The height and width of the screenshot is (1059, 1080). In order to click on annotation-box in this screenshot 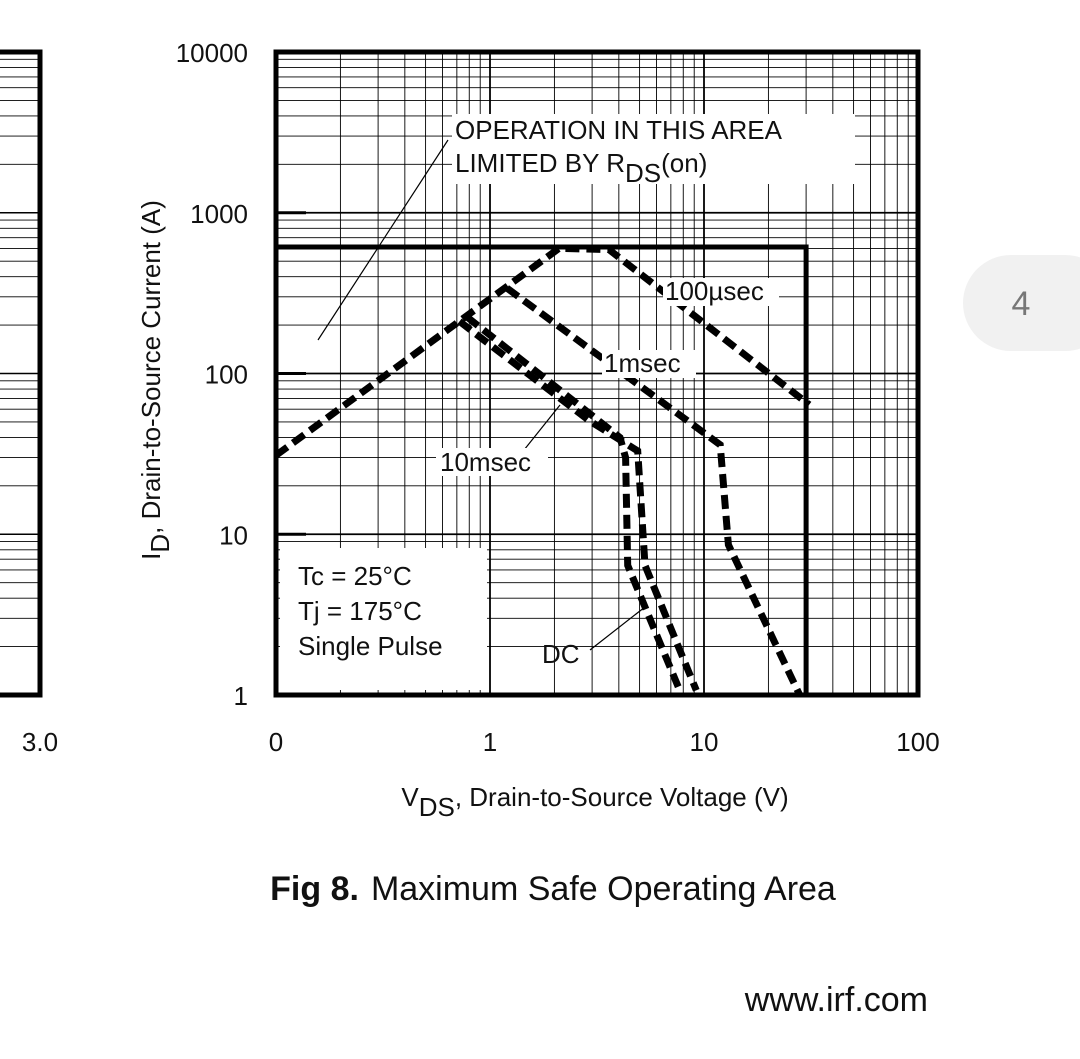, I will do `click(653, 149)`.